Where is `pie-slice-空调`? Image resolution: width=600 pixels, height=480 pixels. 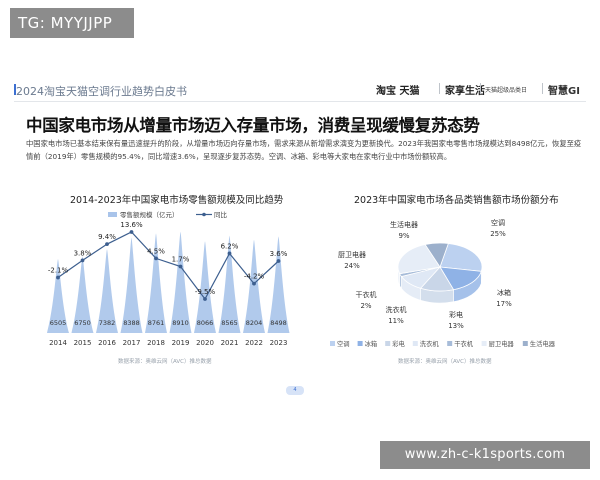
pie-slice-空调 is located at coordinates (461, 257).